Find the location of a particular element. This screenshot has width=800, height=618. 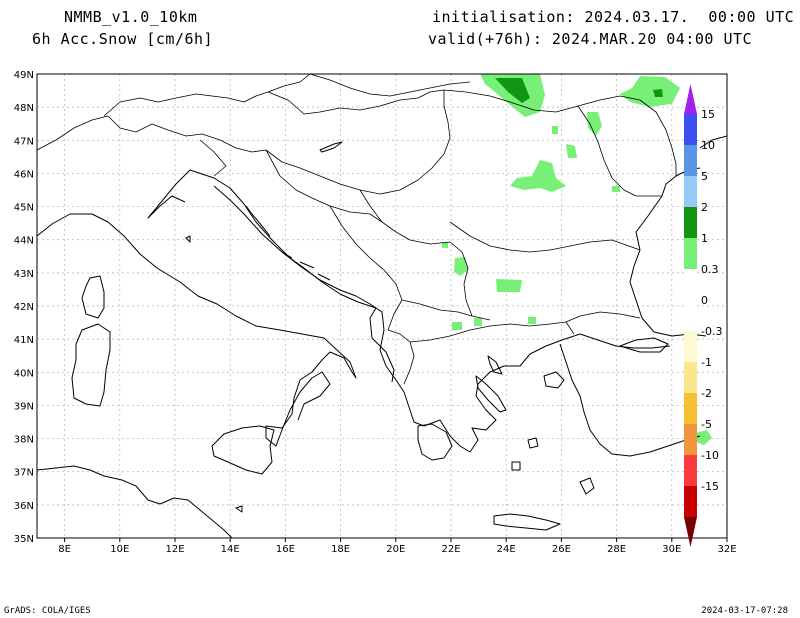

lat-tick-label: 42N is located at coordinates (24, 307).